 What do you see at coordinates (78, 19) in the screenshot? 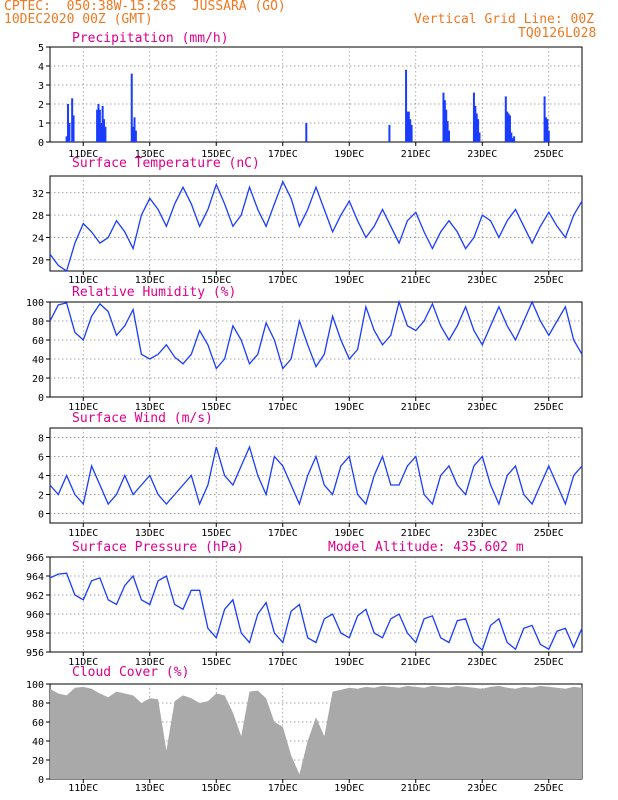
I see `run-date: 10DEC2020 00Z (GMT)` at bounding box center [78, 19].